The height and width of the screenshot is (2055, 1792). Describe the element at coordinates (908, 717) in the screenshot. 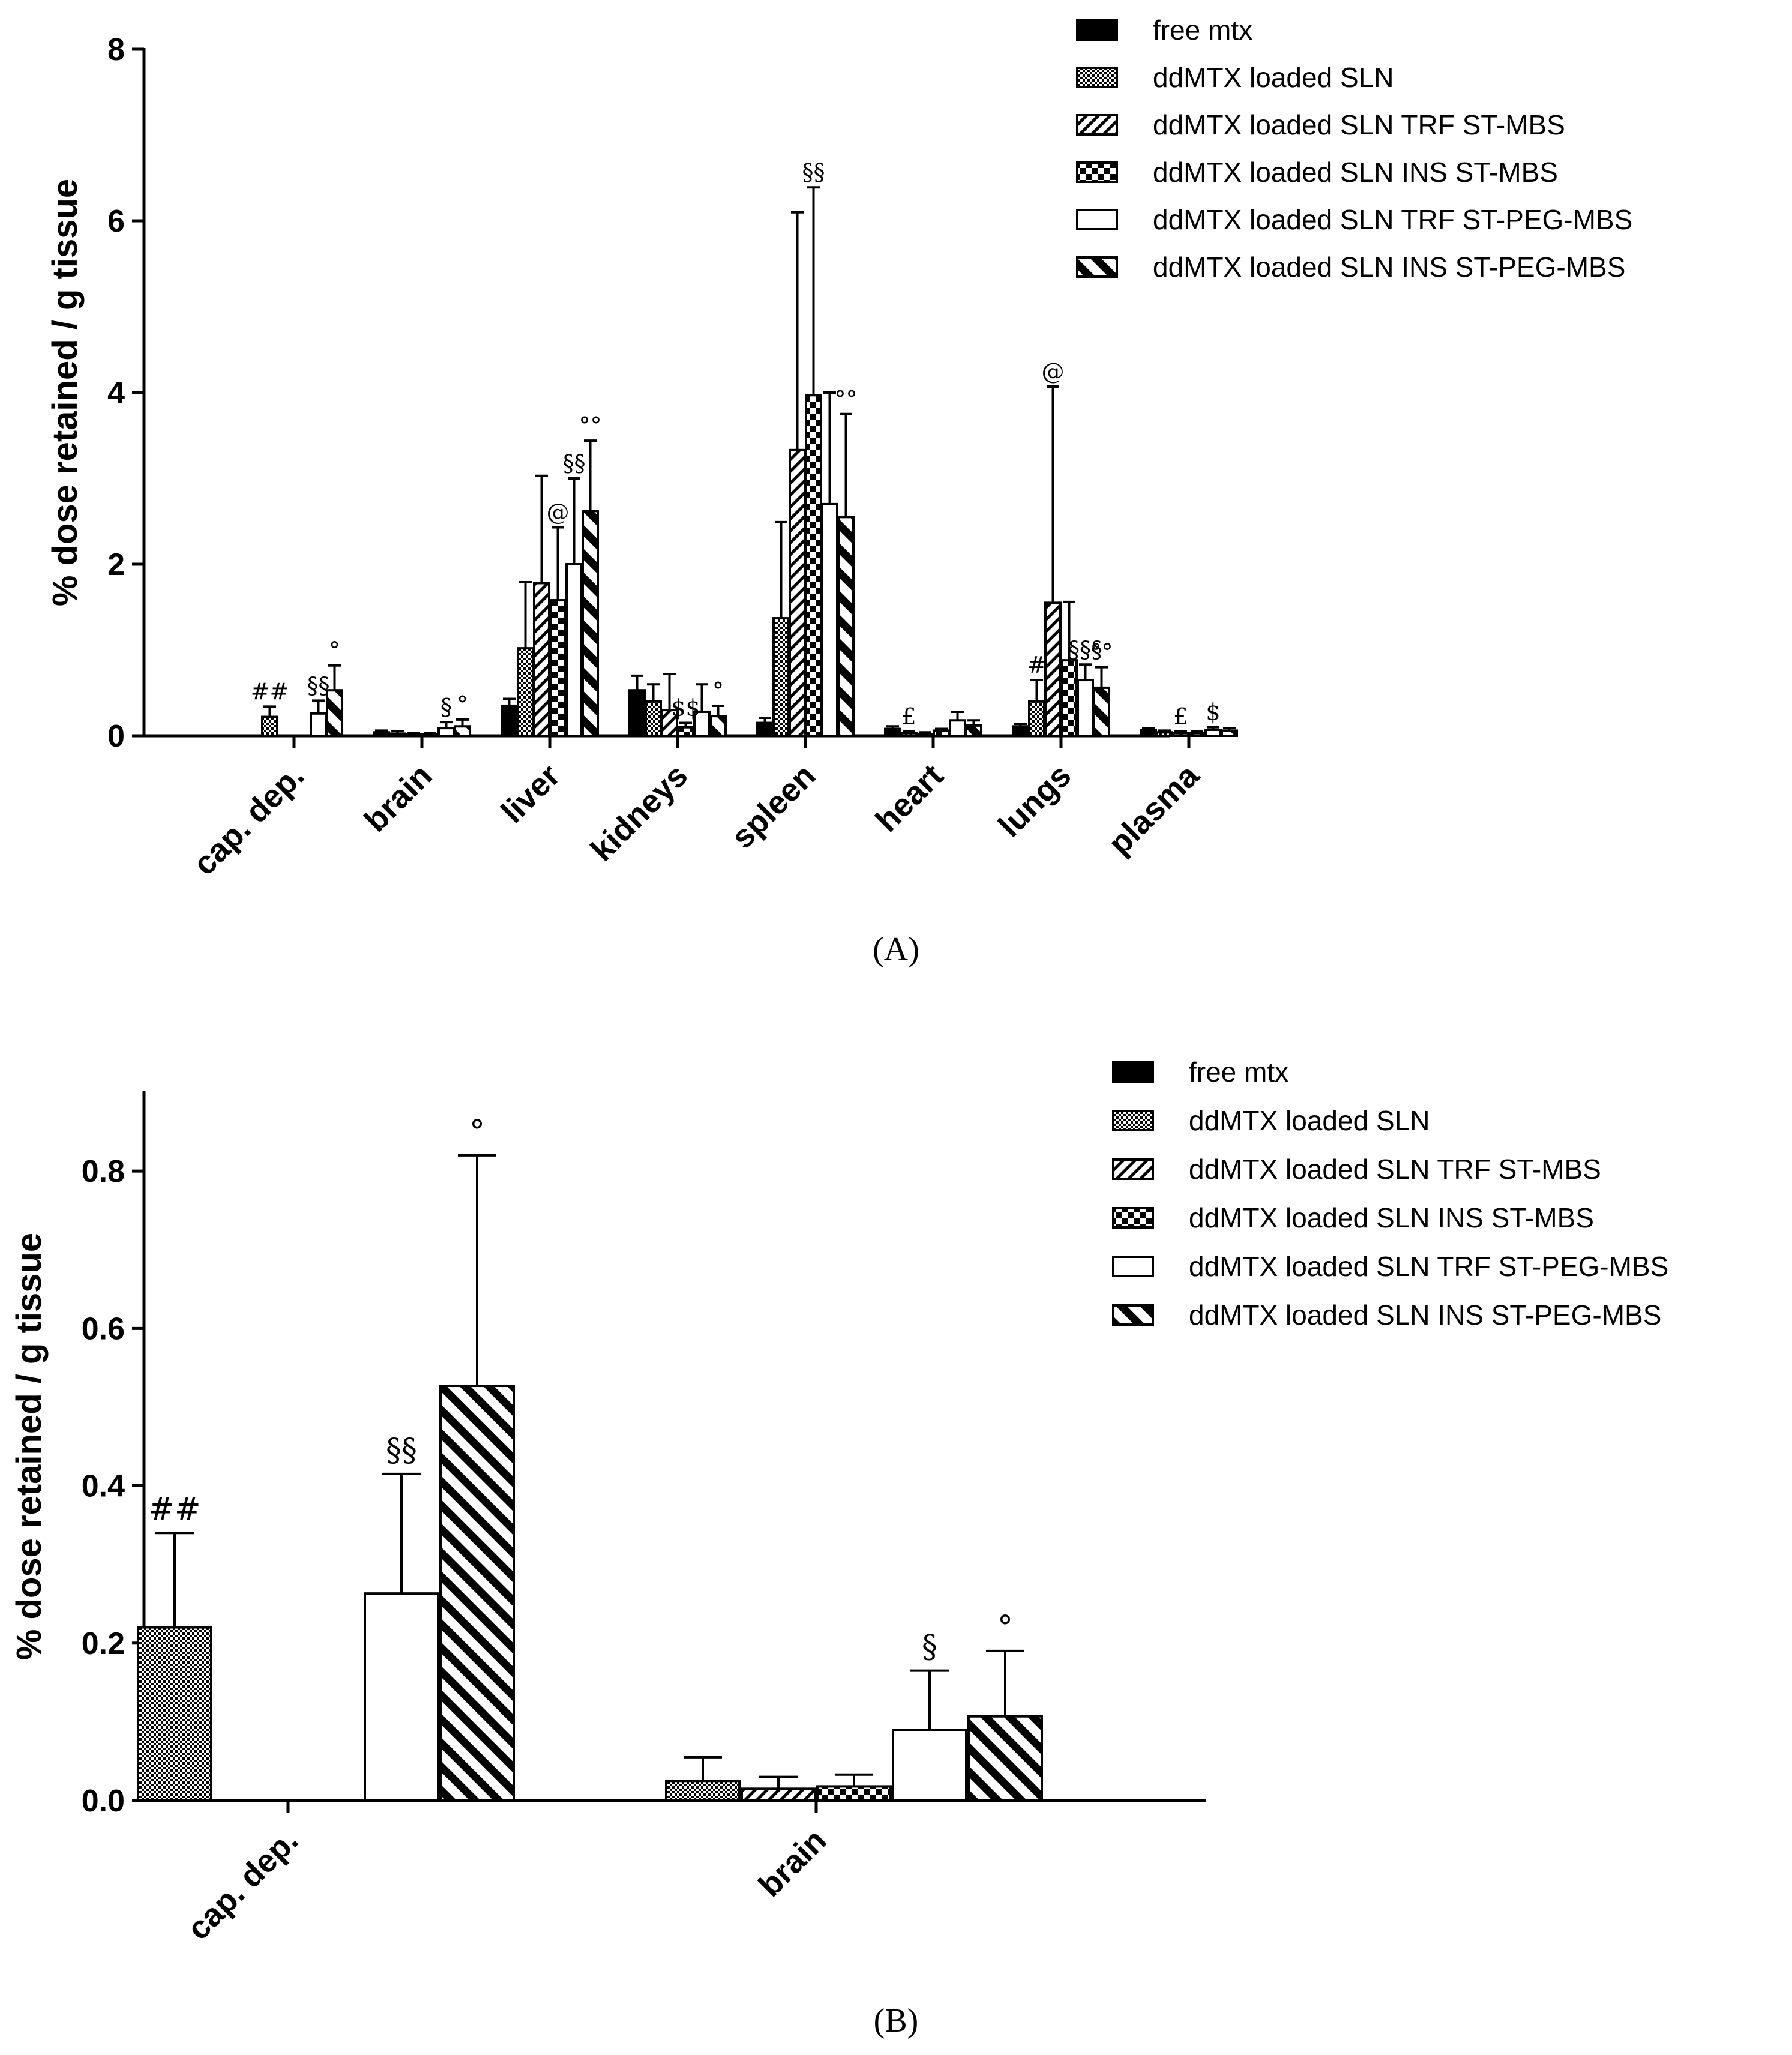

I see `significance-annotation: £` at that location.